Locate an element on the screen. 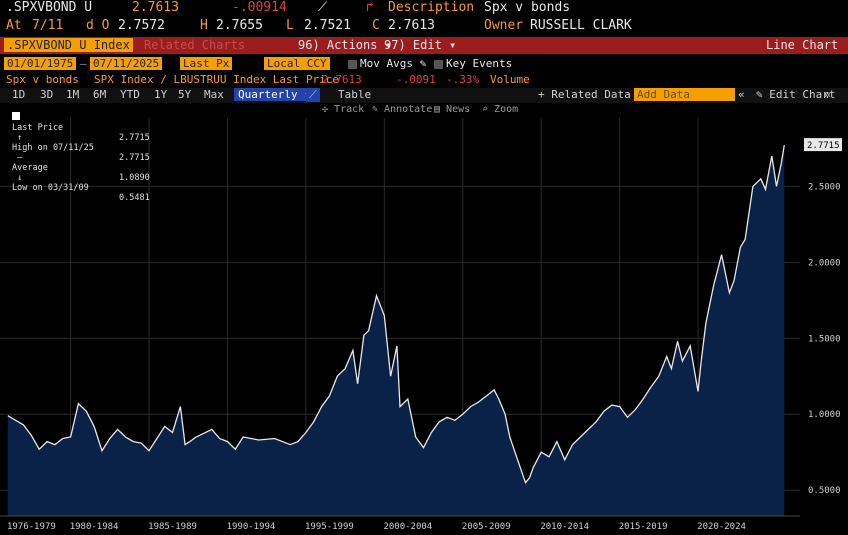 The width and height of the screenshot is (848, 535). legend-average: – Average 1.0890 is located at coordinates (81, 168).